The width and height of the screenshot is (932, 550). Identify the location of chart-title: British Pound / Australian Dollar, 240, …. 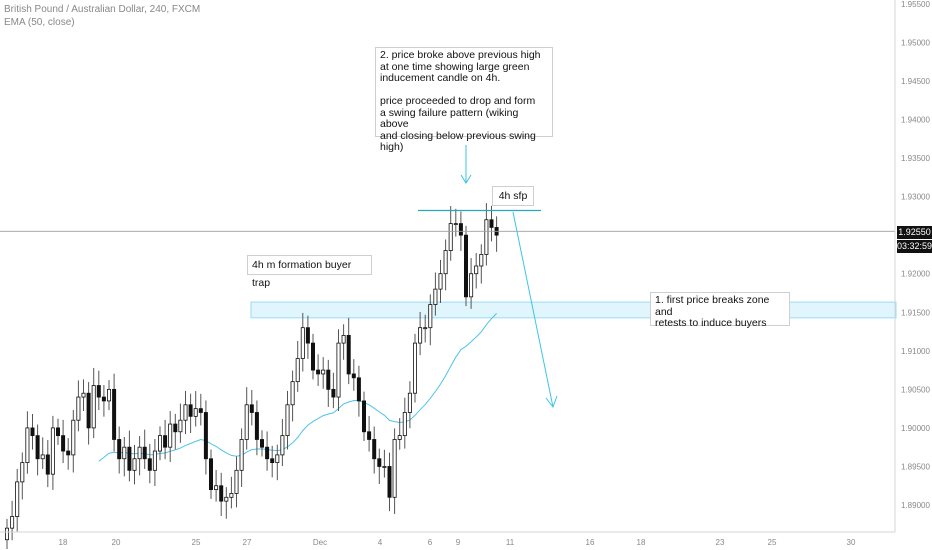
(102, 9).